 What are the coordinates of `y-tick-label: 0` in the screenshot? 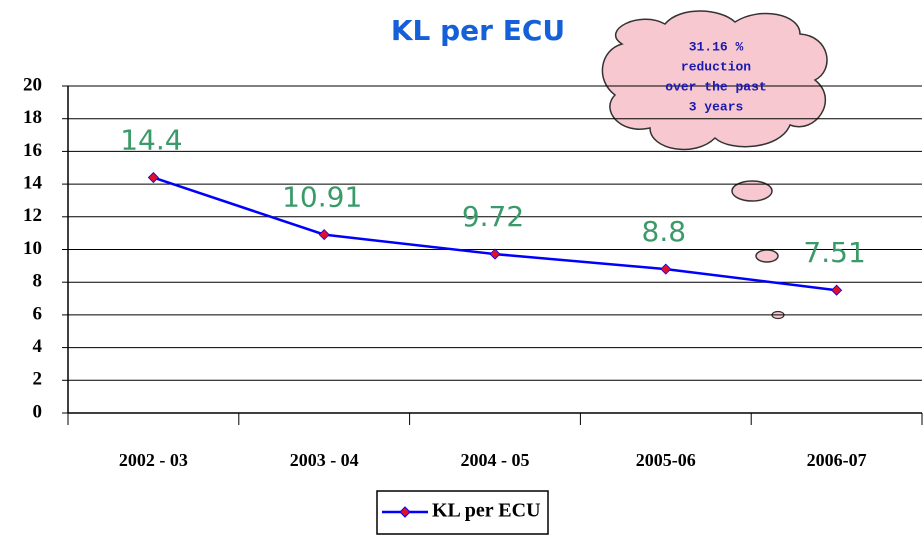 It's located at (38, 411).